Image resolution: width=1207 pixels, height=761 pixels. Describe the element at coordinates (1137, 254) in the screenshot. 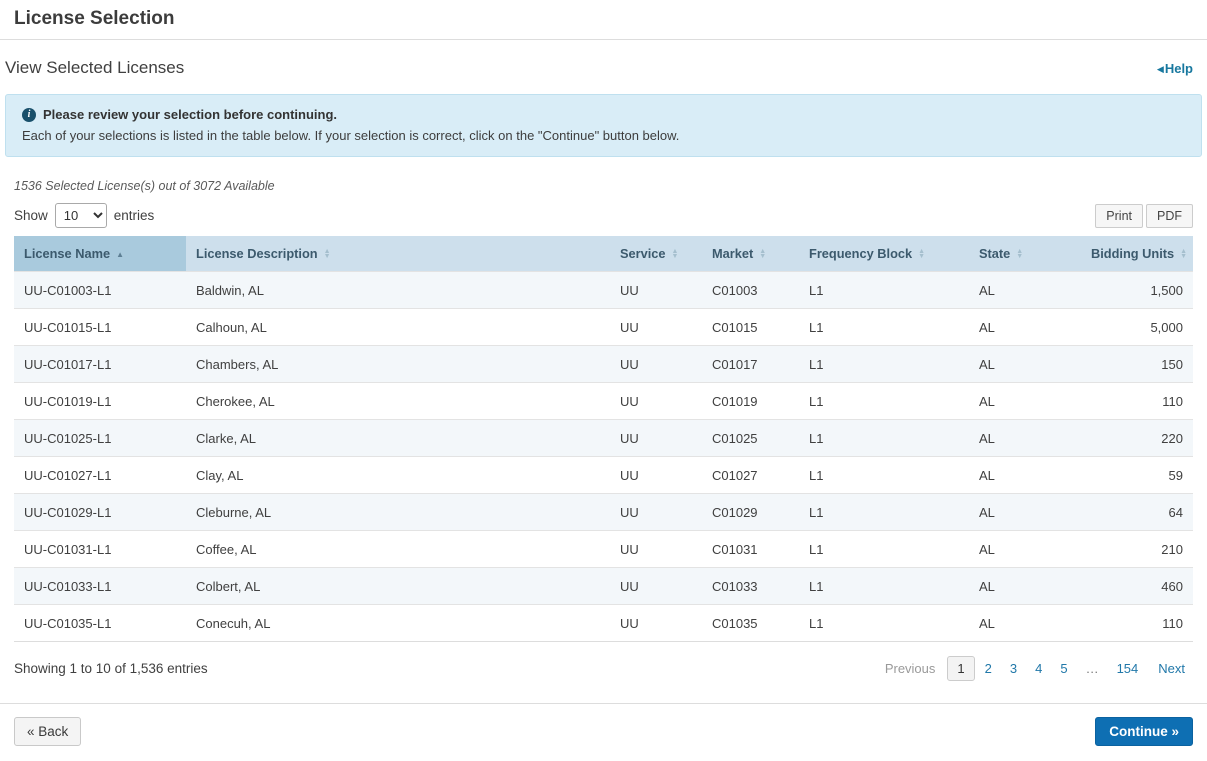

I see `column-header-bidding-units: Bidding Units ▲ ▼` at that location.